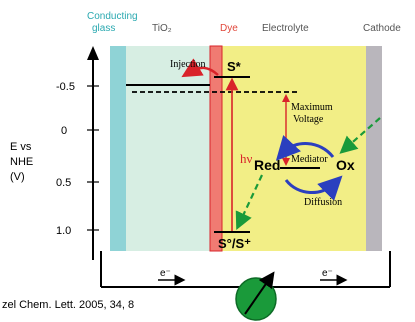 Image resolution: width=415 pixels, height=322 pixels. Describe the element at coordinates (63, 231) in the screenshot. I see `tick-label: 1.0` at that location.